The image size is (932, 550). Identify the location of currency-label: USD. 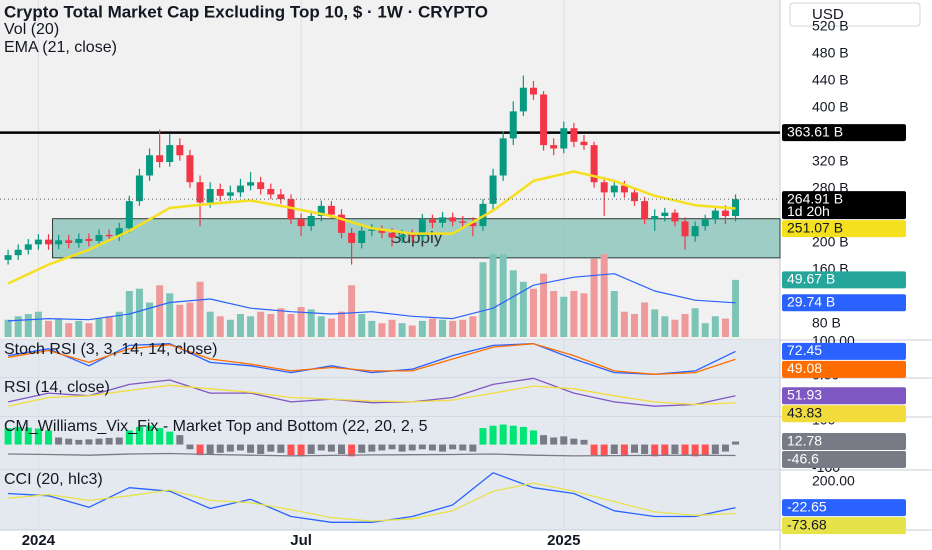
(828, 14).